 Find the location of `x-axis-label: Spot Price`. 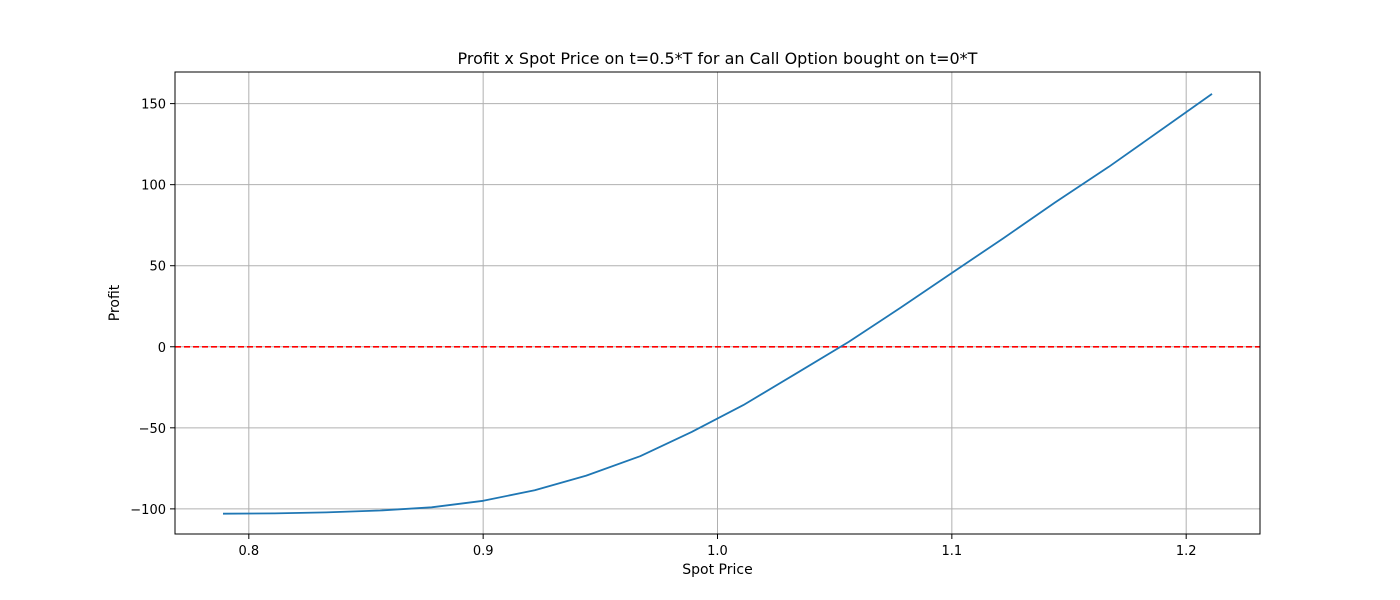

x-axis-label: Spot Price is located at coordinates (717, 570).